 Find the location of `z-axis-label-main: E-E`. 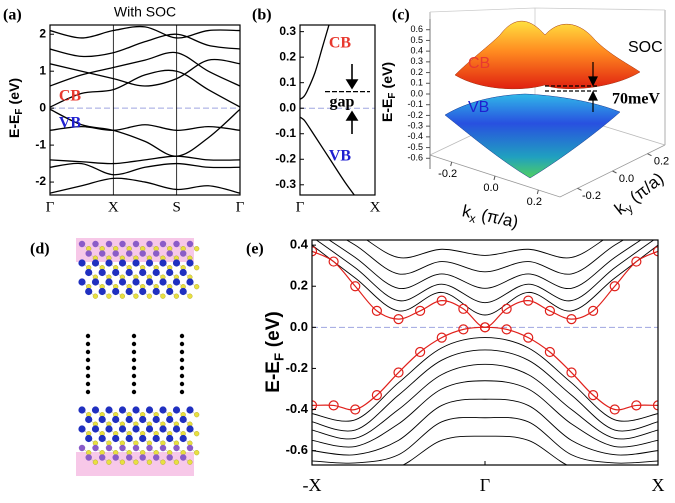

z-axis-label-main: E-E is located at coordinates (387, 110).